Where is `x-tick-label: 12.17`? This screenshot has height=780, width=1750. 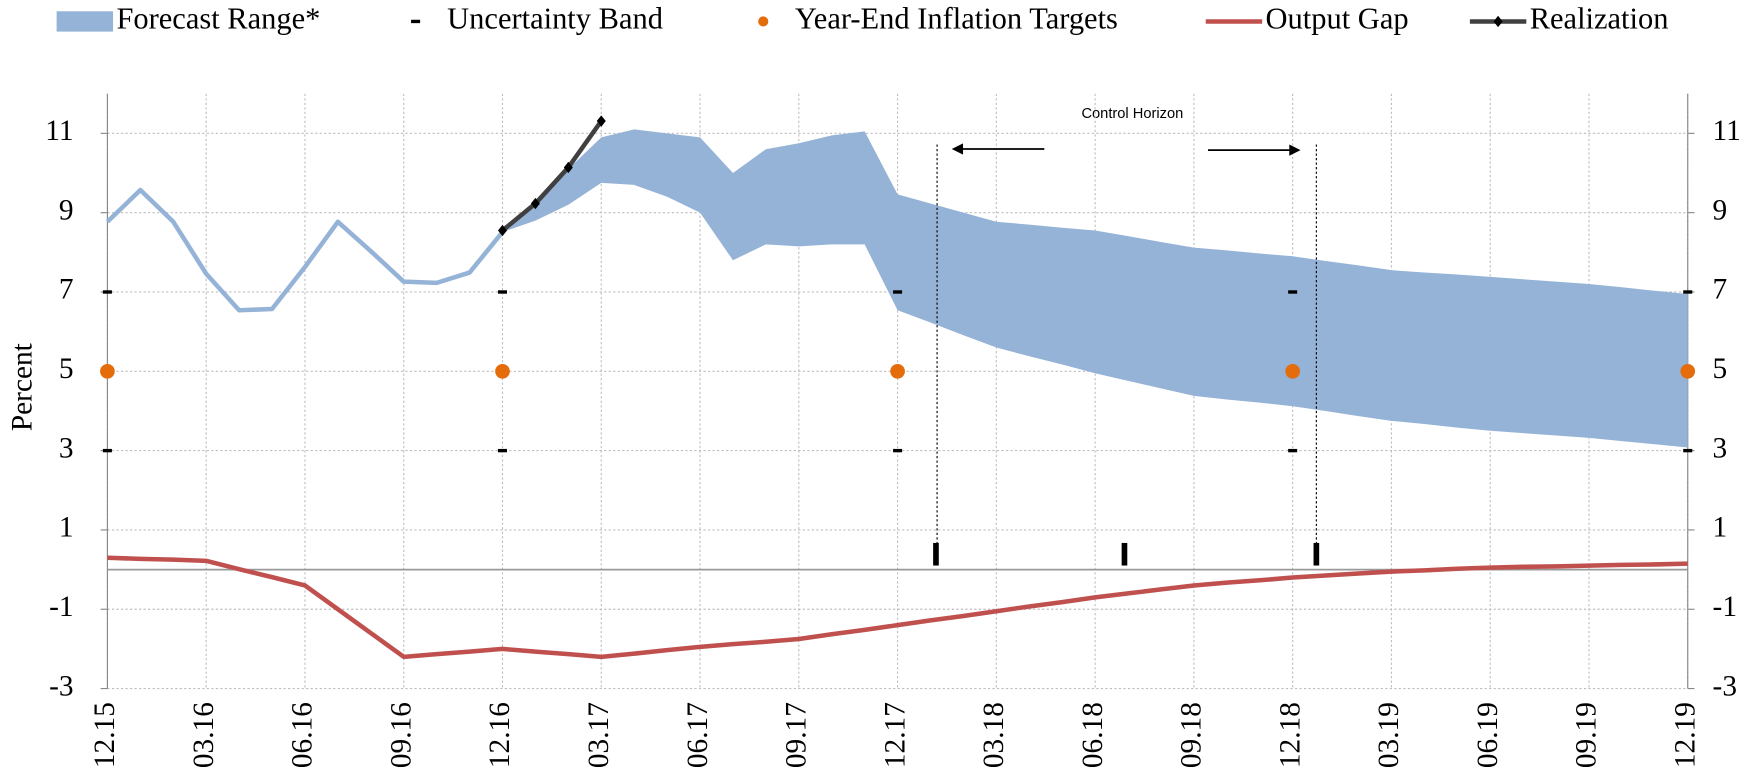
x-tick-label: 12.17 is located at coordinates (895, 735).